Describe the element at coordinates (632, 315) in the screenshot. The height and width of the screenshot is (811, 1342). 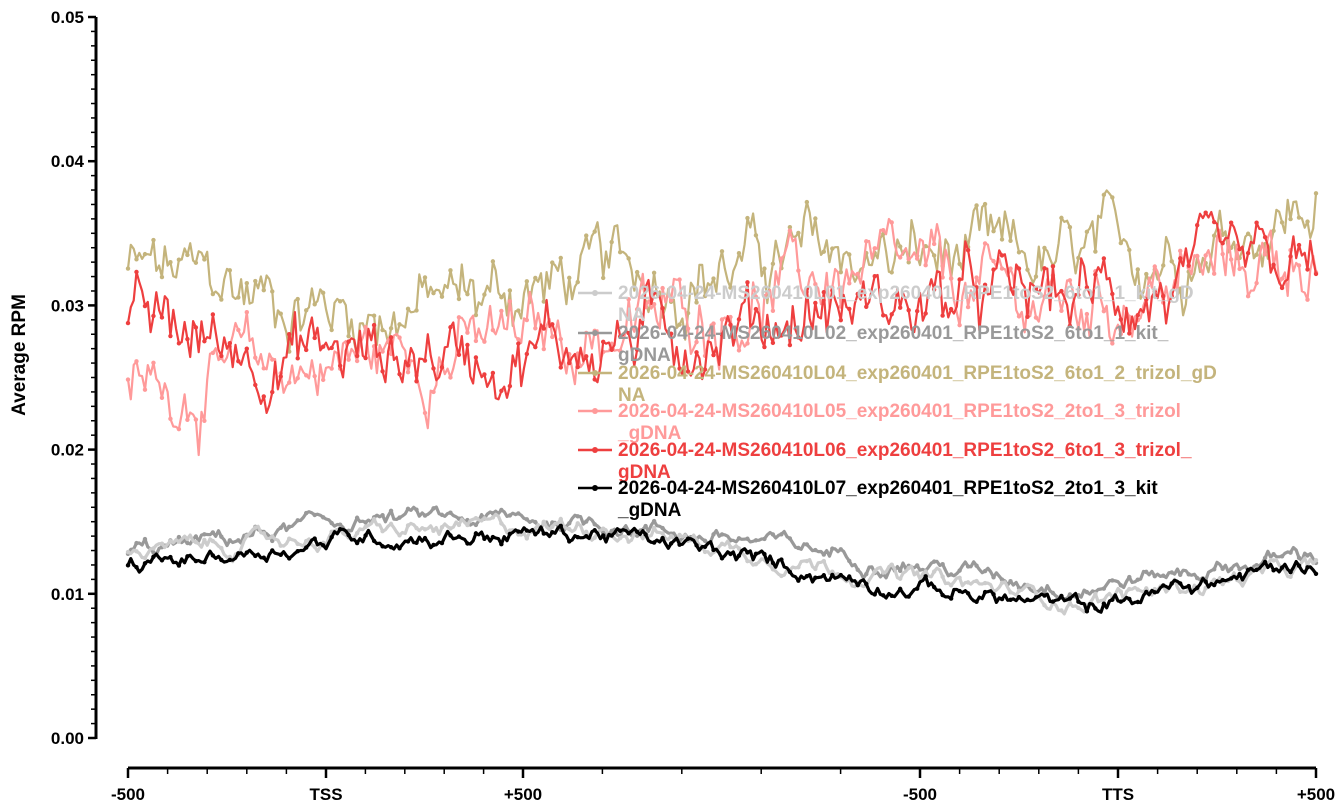
I see `legend-label: NA` at that location.